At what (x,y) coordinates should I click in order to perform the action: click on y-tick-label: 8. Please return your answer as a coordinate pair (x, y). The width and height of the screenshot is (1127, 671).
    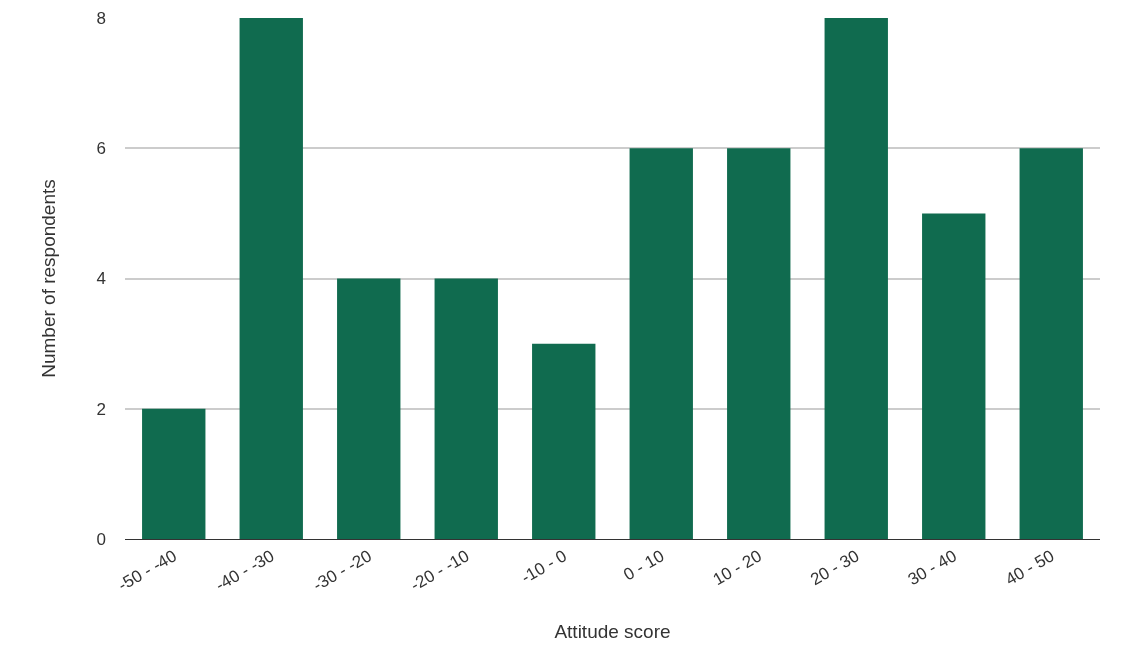
    Looking at the image, I should click on (101, 18).